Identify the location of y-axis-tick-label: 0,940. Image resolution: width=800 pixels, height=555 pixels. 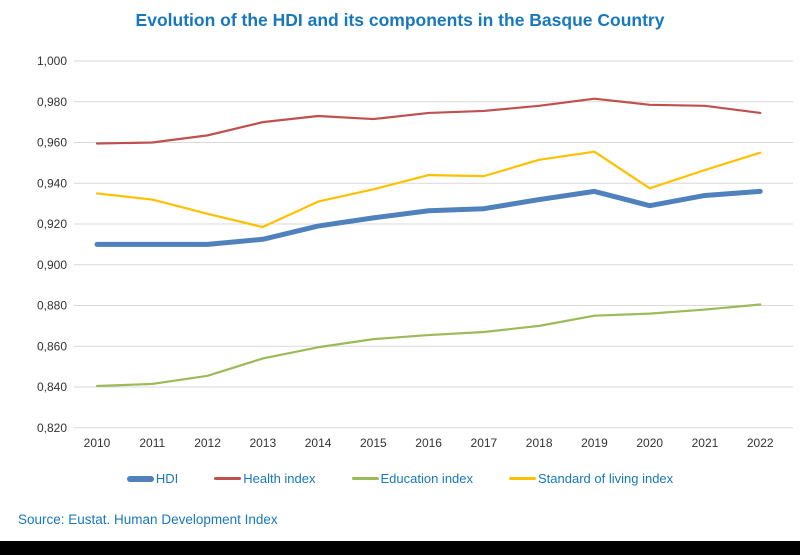
(52, 183).